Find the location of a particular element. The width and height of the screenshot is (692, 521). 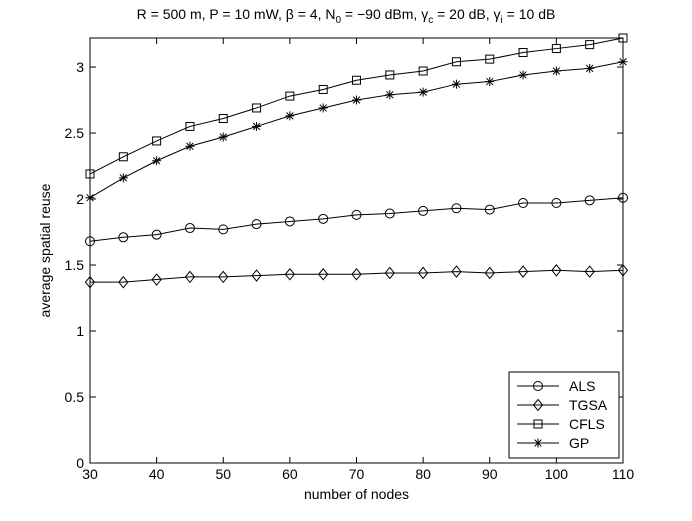

series-tgsa is located at coordinates (356, 276).